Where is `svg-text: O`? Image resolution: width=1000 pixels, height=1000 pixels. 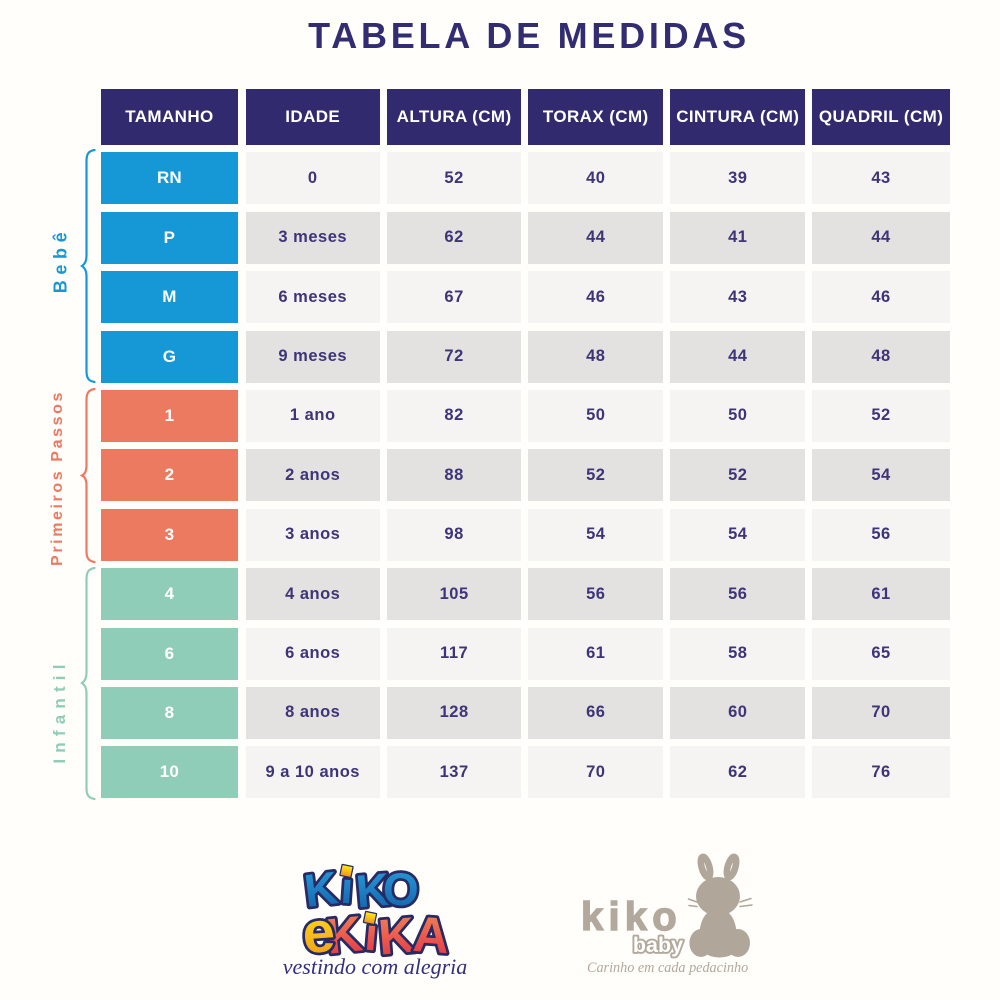 svg-text: O is located at coordinates (401, 889).